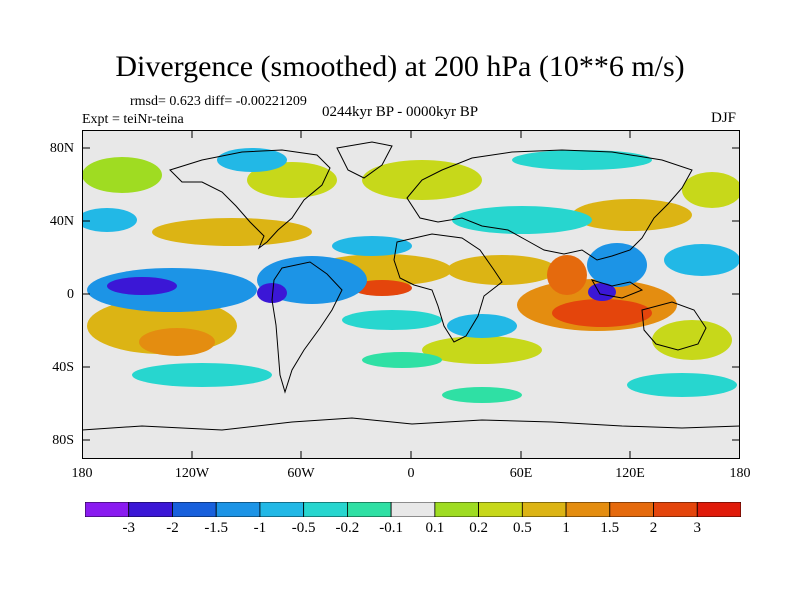  Describe the element at coordinates (192, 473) in the screenshot. I see `lon-label-120w: 120W` at that location.